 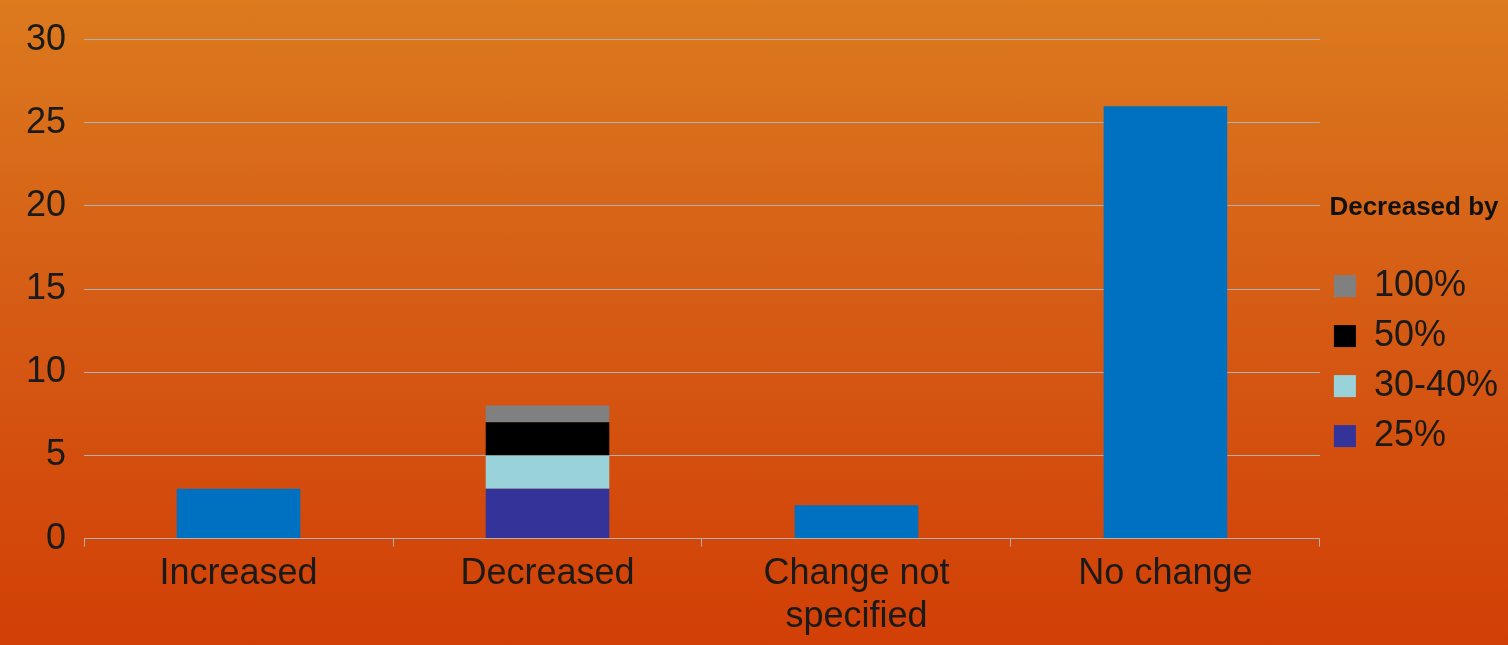 What do you see at coordinates (46, 120) in the screenshot?
I see `y-tick-label: 25` at bounding box center [46, 120].